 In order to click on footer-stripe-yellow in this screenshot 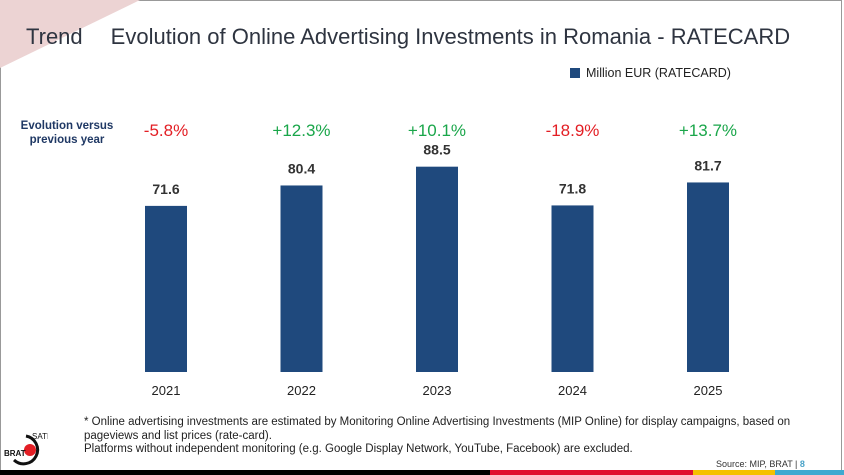, I will do `click(734, 472)`.